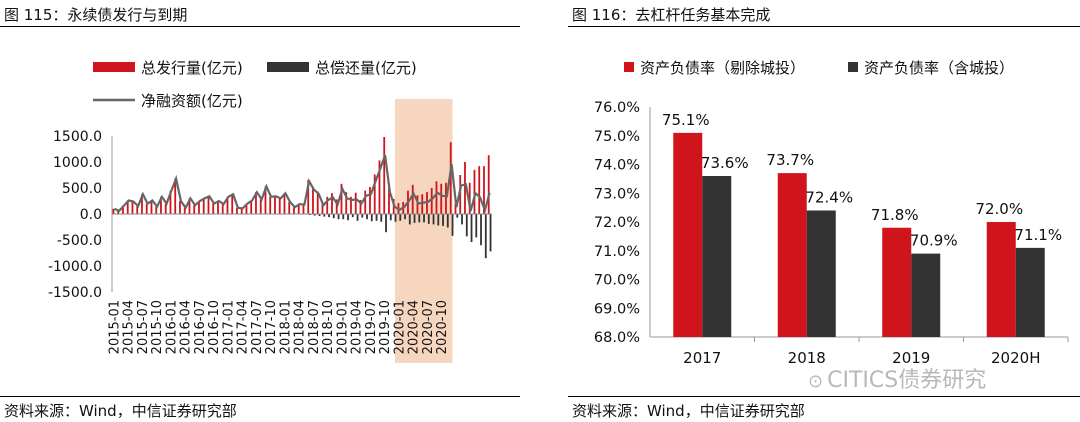 This screenshot has height=422, width=1080. I want to click on right-legend: 资产负债率（剔除城投） 资产负债率（含城投）, so click(819, 68).